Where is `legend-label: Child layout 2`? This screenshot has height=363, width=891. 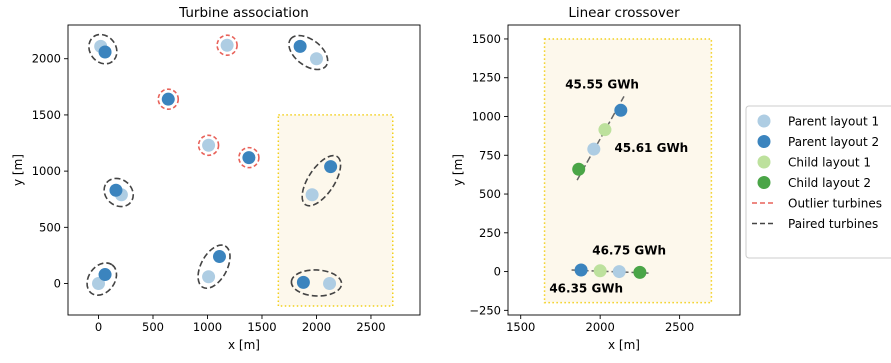
legend-label: Child layout 2 is located at coordinates (829, 183).